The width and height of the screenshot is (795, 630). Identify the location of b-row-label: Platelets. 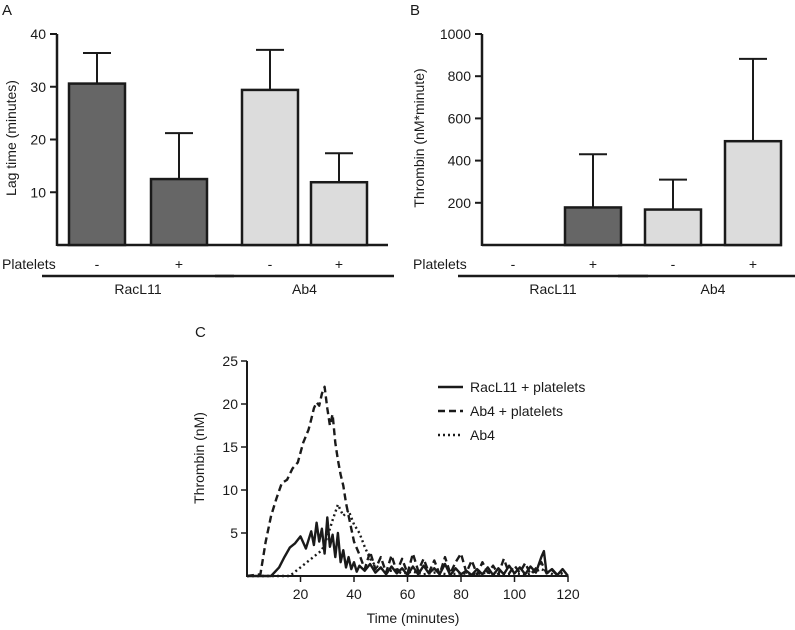
(440, 264).